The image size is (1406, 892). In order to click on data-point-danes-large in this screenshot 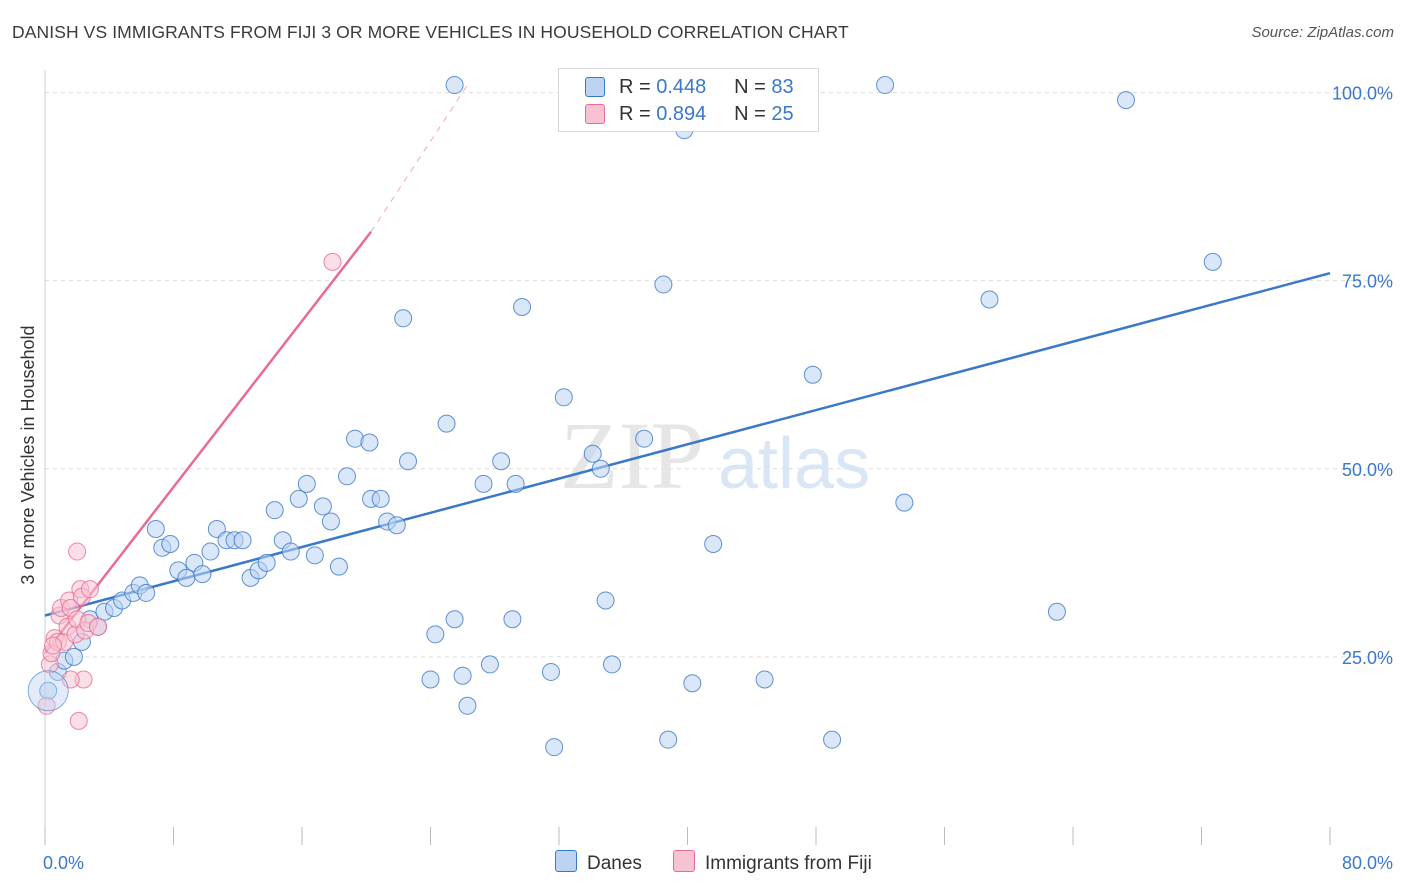, I will do `click(48, 691)`.